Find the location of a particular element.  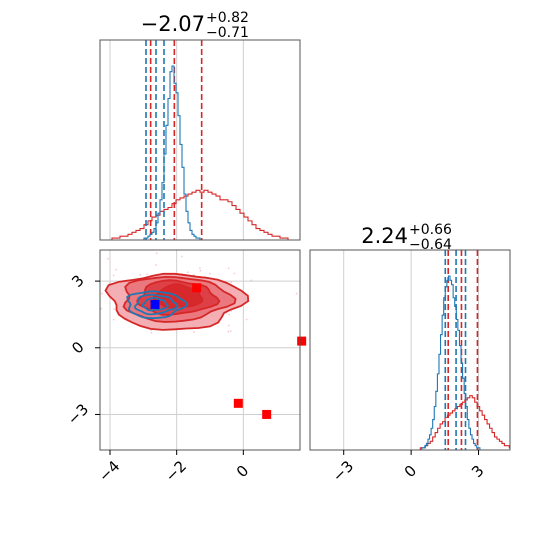

x1-marginal-histograms is located at coordinates (200, 140).